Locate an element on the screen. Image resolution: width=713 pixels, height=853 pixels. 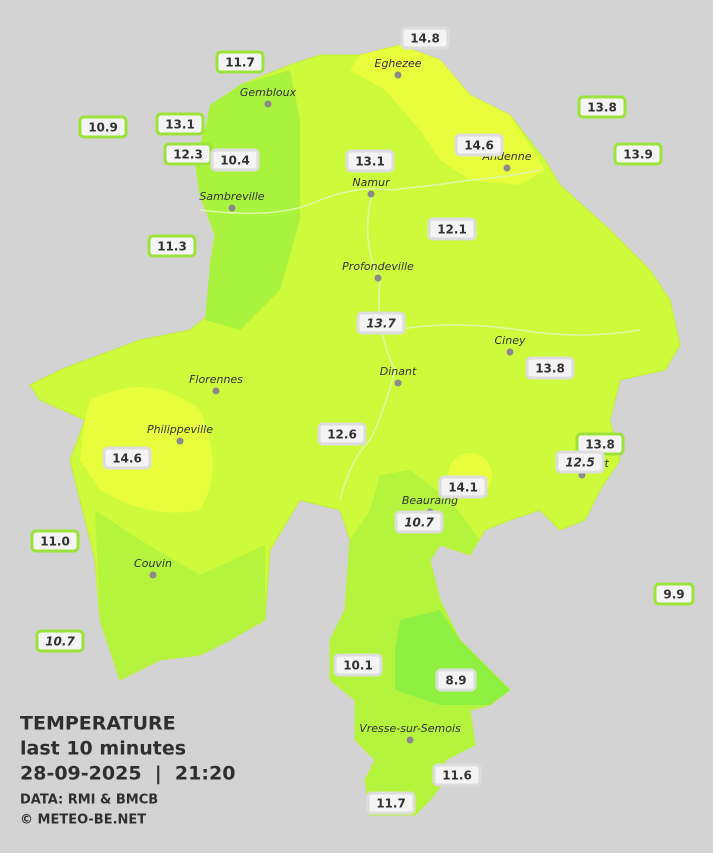
station-temp: 13.7 is located at coordinates (381, 324).